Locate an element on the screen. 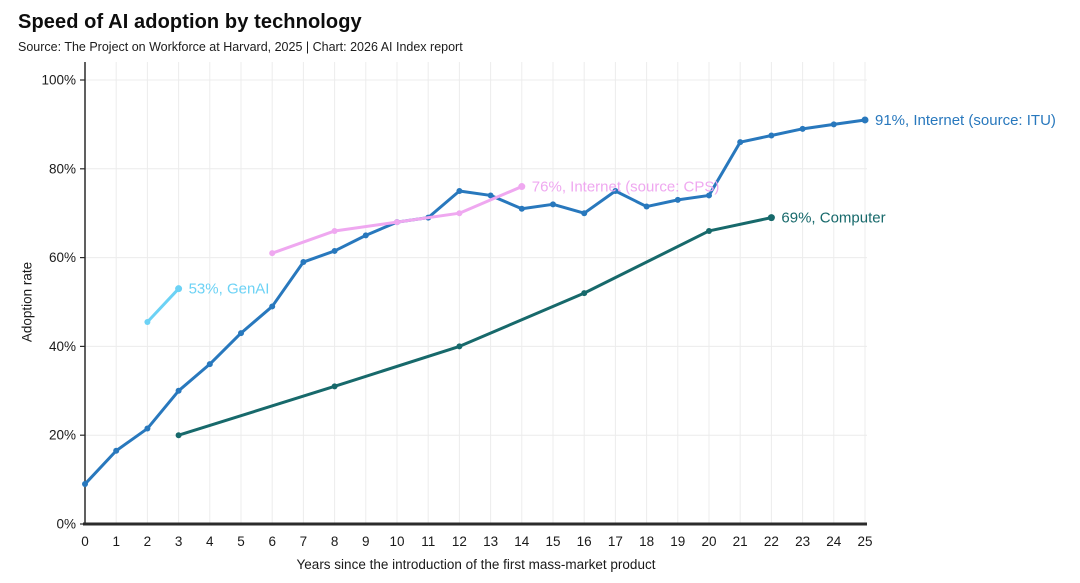 The height and width of the screenshot is (583, 1080). x-tick-label: 14 is located at coordinates (522, 541).